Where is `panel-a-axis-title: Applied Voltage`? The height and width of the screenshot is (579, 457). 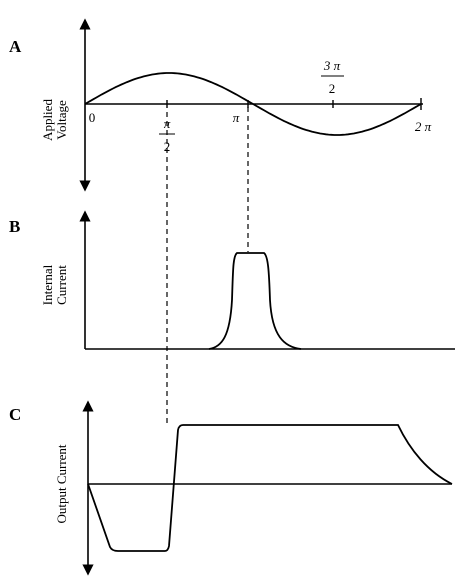
panel-a-axis-title: Applied Voltage is located at coordinates (54, 120).